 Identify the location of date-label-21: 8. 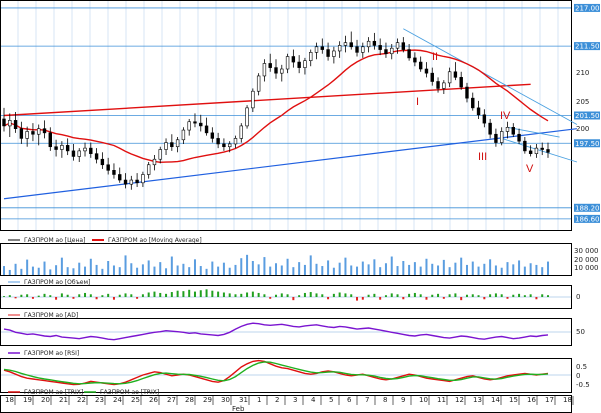
(385, 400).